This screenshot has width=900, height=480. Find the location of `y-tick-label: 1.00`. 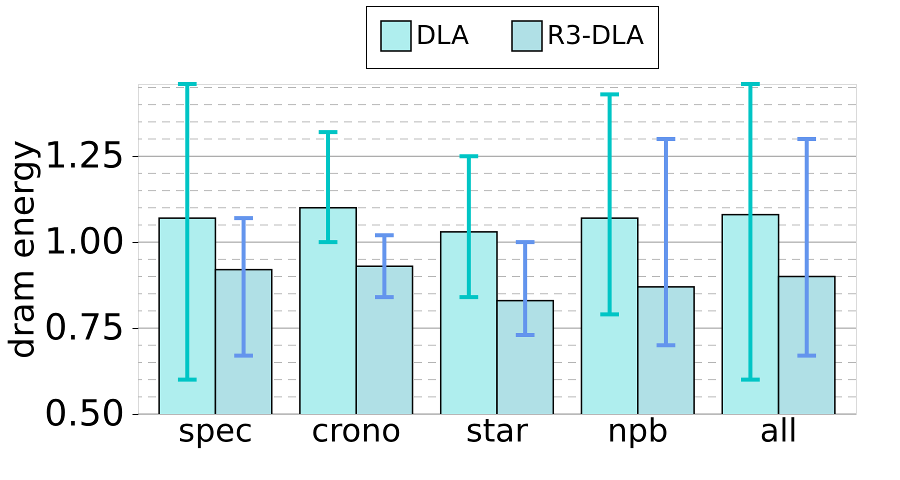

y-tick-label: 1.00 is located at coordinates (84, 242).